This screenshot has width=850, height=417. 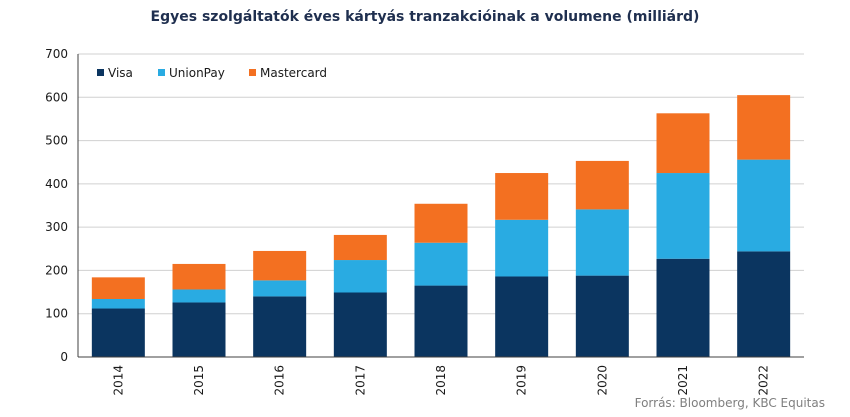 I want to click on y-tick-label: 700, so click(x=56, y=54).